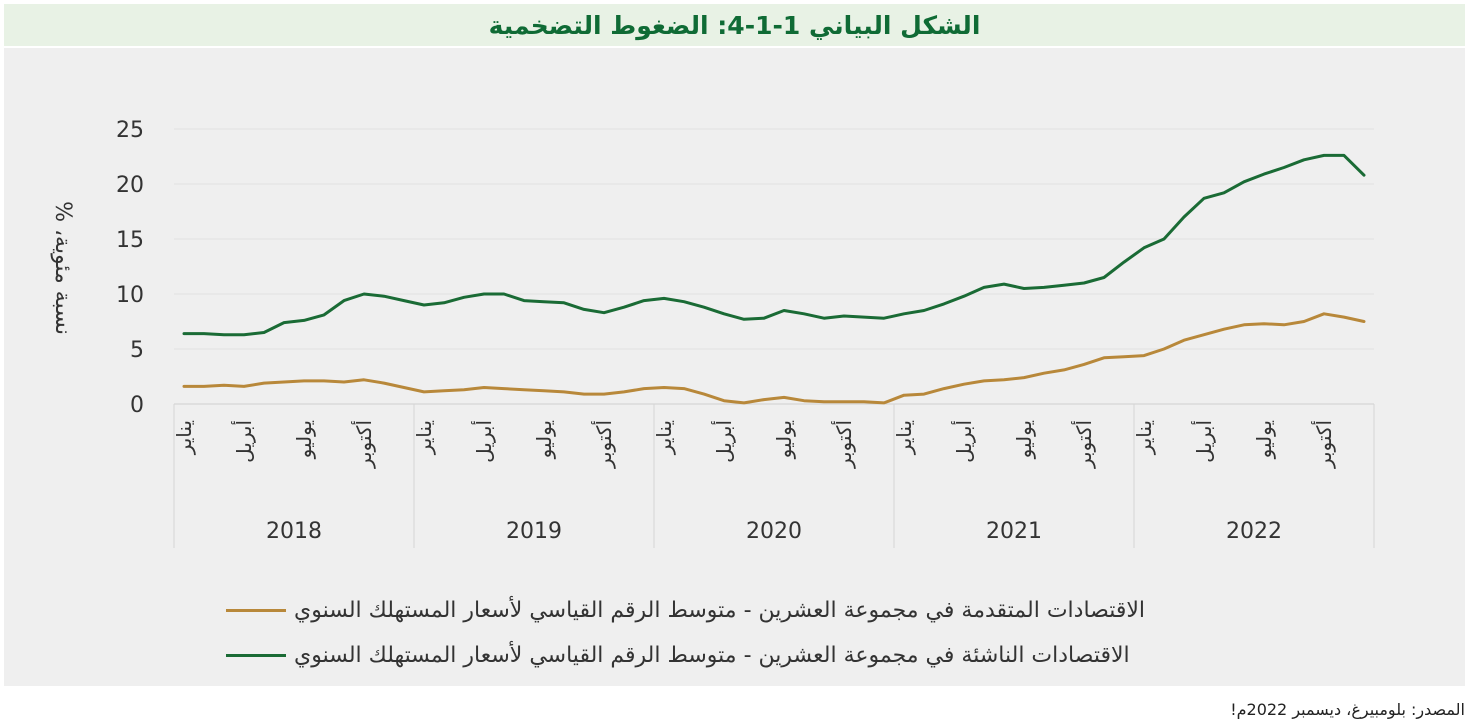  I want to click on x-year-label: 2021, so click(1014, 531).